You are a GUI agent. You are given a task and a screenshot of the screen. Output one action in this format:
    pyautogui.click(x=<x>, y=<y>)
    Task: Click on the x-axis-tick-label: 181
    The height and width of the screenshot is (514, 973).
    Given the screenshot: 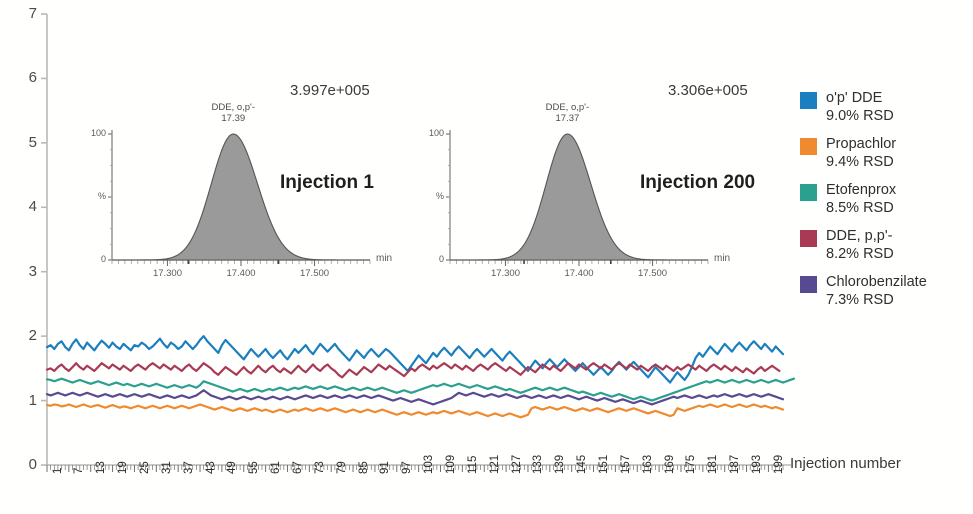 What is the action you would take?
    pyautogui.click(x=713, y=464)
    